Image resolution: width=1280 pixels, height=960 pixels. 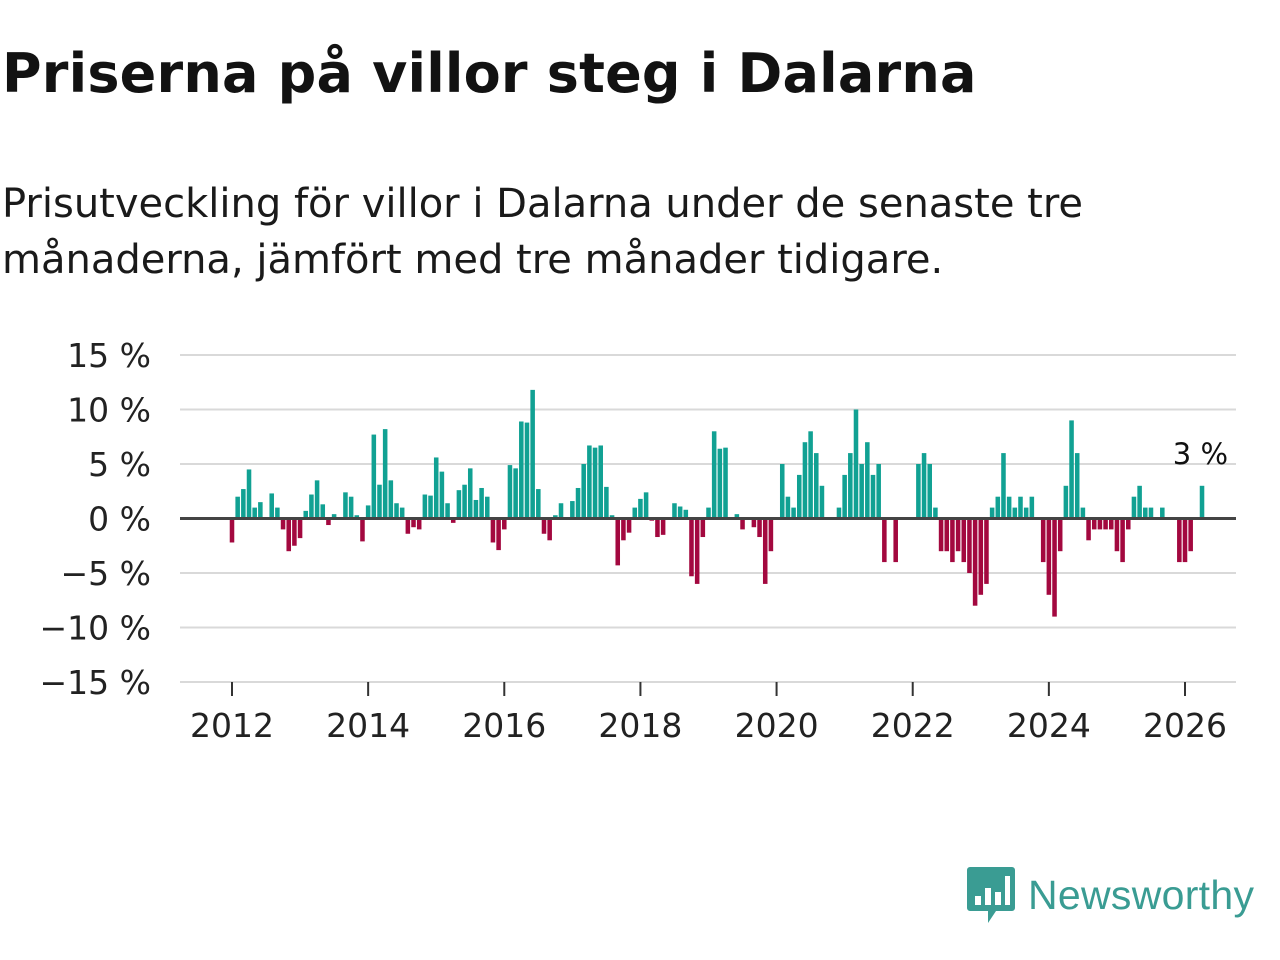 I want to click on y-tick-label: −10 %, so click(x=96, y=628).